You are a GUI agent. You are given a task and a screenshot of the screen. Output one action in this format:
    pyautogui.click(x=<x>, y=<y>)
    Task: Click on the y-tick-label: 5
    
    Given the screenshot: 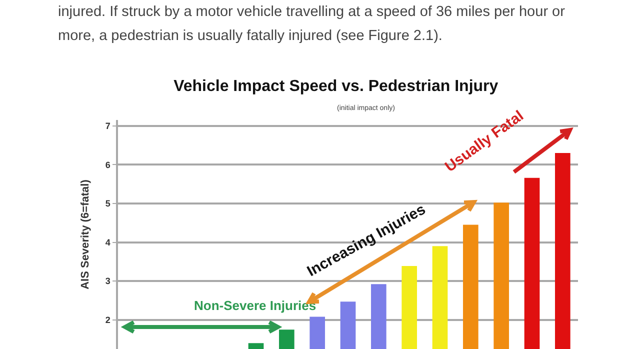 What is the action you would take?
    pyautogui.click(x=107, y=203)
    